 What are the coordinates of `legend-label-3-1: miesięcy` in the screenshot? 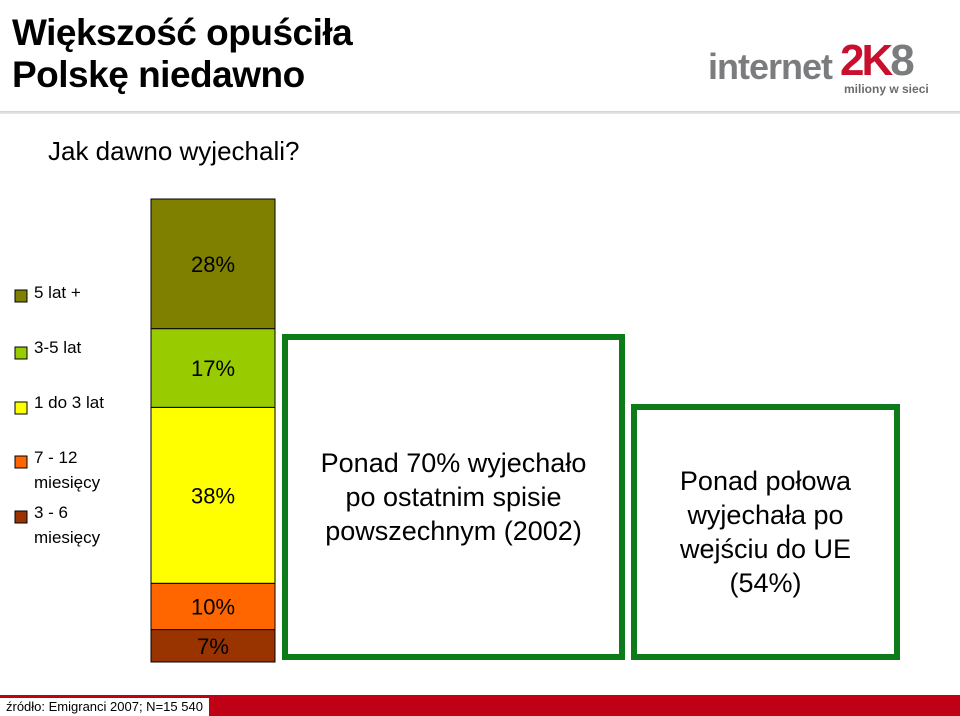 It's located at (67, 482).